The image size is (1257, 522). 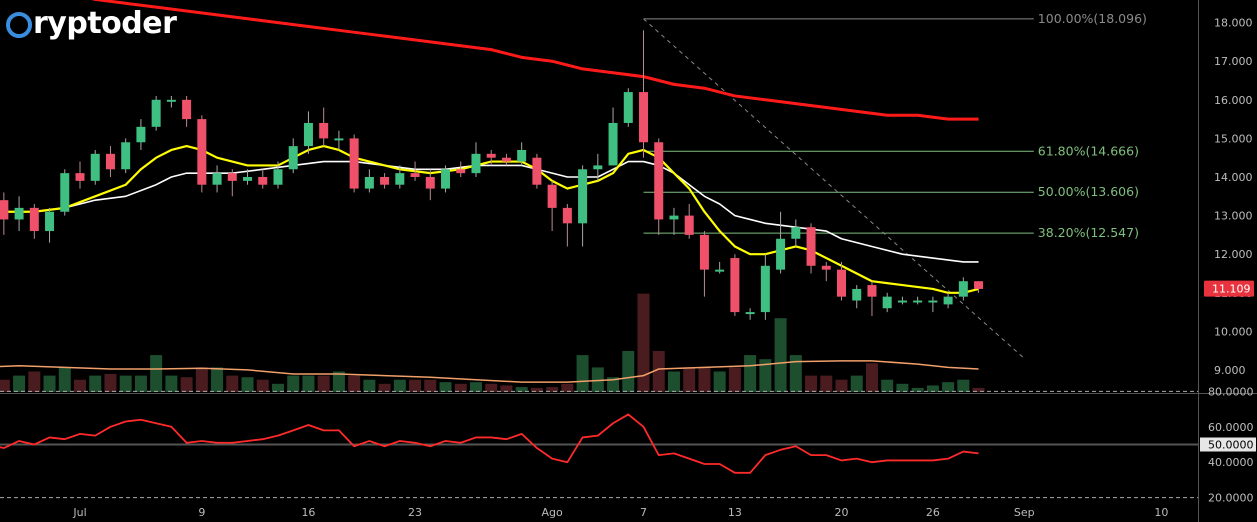 I want to click on price-tick-label: 18.000, so click(x=1233, y=23).